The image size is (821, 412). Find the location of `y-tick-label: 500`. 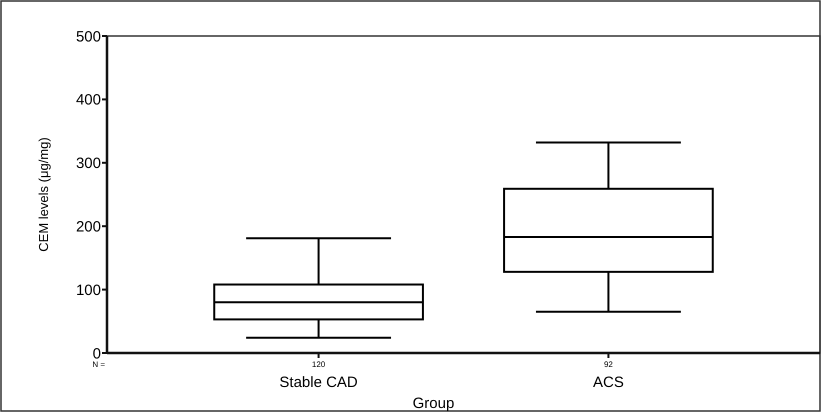

y-tick-label: 500 is located at coordinates (88, 37).